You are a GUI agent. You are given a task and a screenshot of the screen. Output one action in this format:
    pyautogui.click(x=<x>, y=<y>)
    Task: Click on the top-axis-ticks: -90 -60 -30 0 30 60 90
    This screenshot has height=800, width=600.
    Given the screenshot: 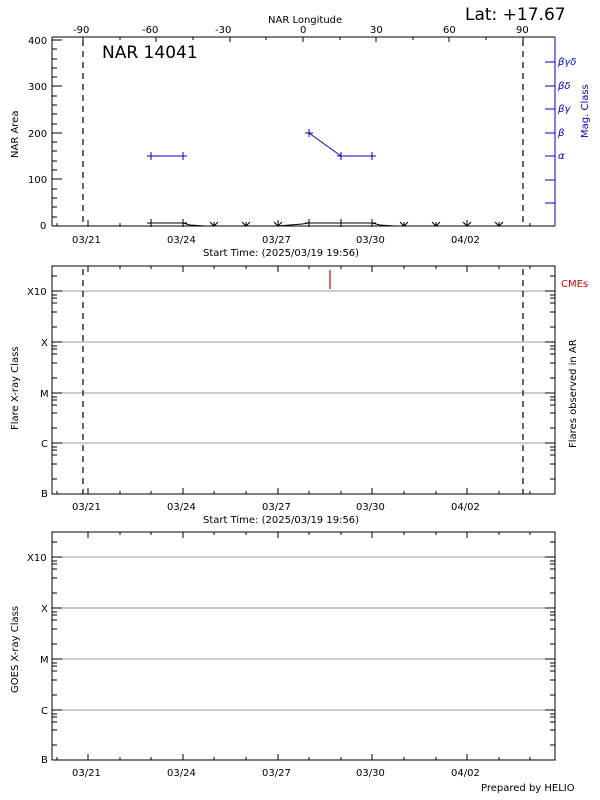 What is the action you would take?
    pyautogui.click(x=301, y=30)
    